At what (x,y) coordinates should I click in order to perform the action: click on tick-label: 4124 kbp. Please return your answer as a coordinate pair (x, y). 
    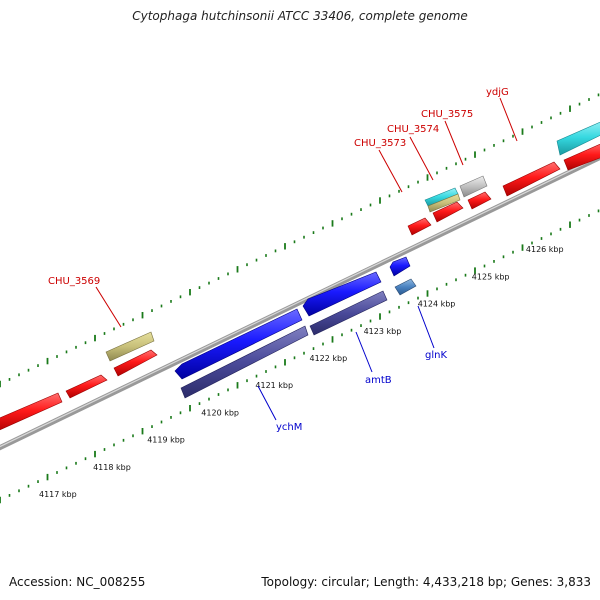
    Looking at the image, I should click on (437, 304).